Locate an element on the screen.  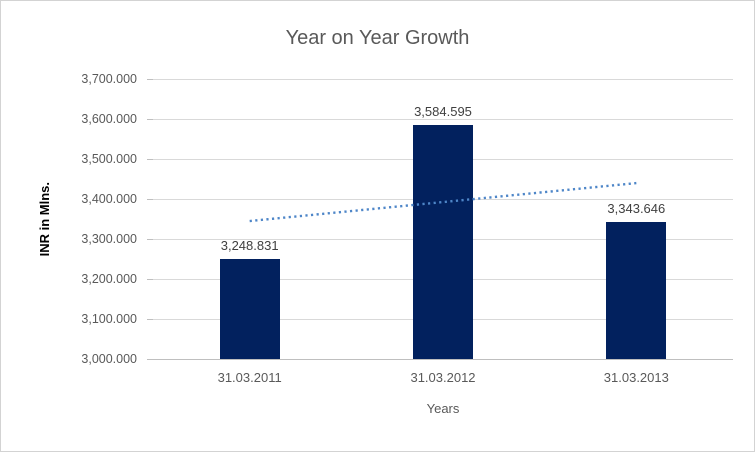
x-category-label: 31.03.2013 is located at coordinates (636, 377).